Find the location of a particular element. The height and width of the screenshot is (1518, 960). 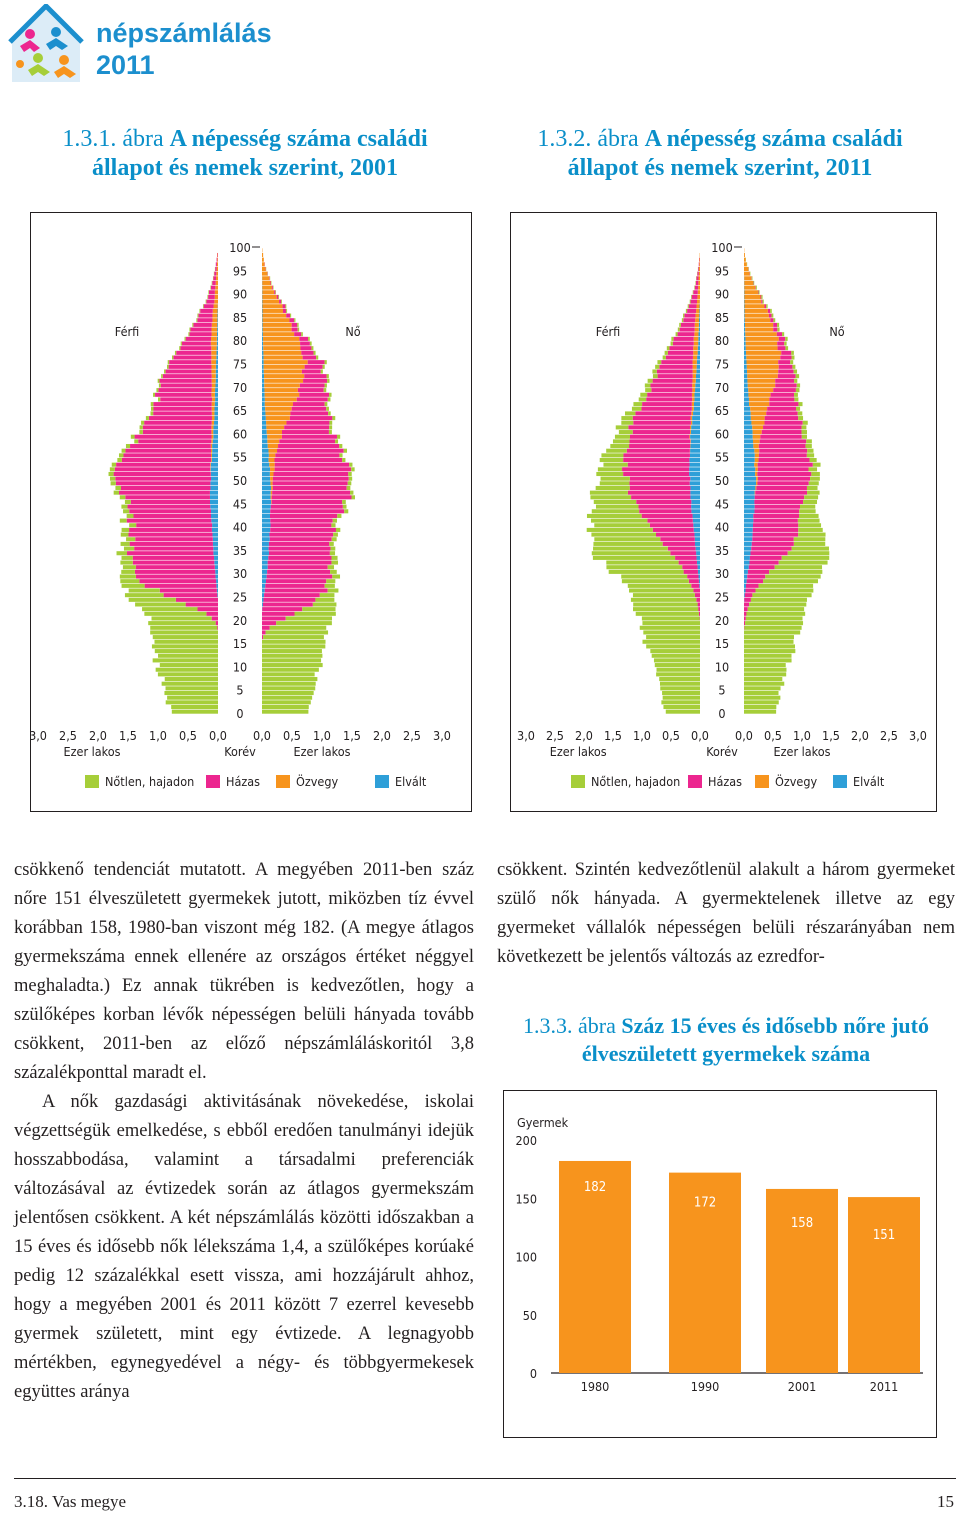

age-tick-55: 55 is located at coordinates (722, 457).